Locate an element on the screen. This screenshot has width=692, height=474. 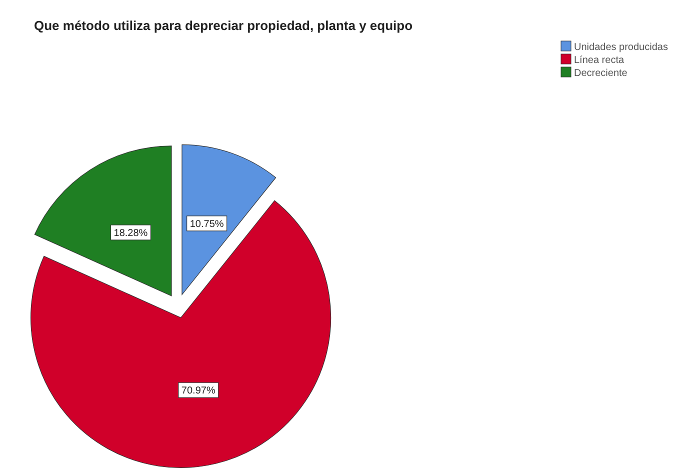
data-label: 18.28% is located at coordinates (131, 233).